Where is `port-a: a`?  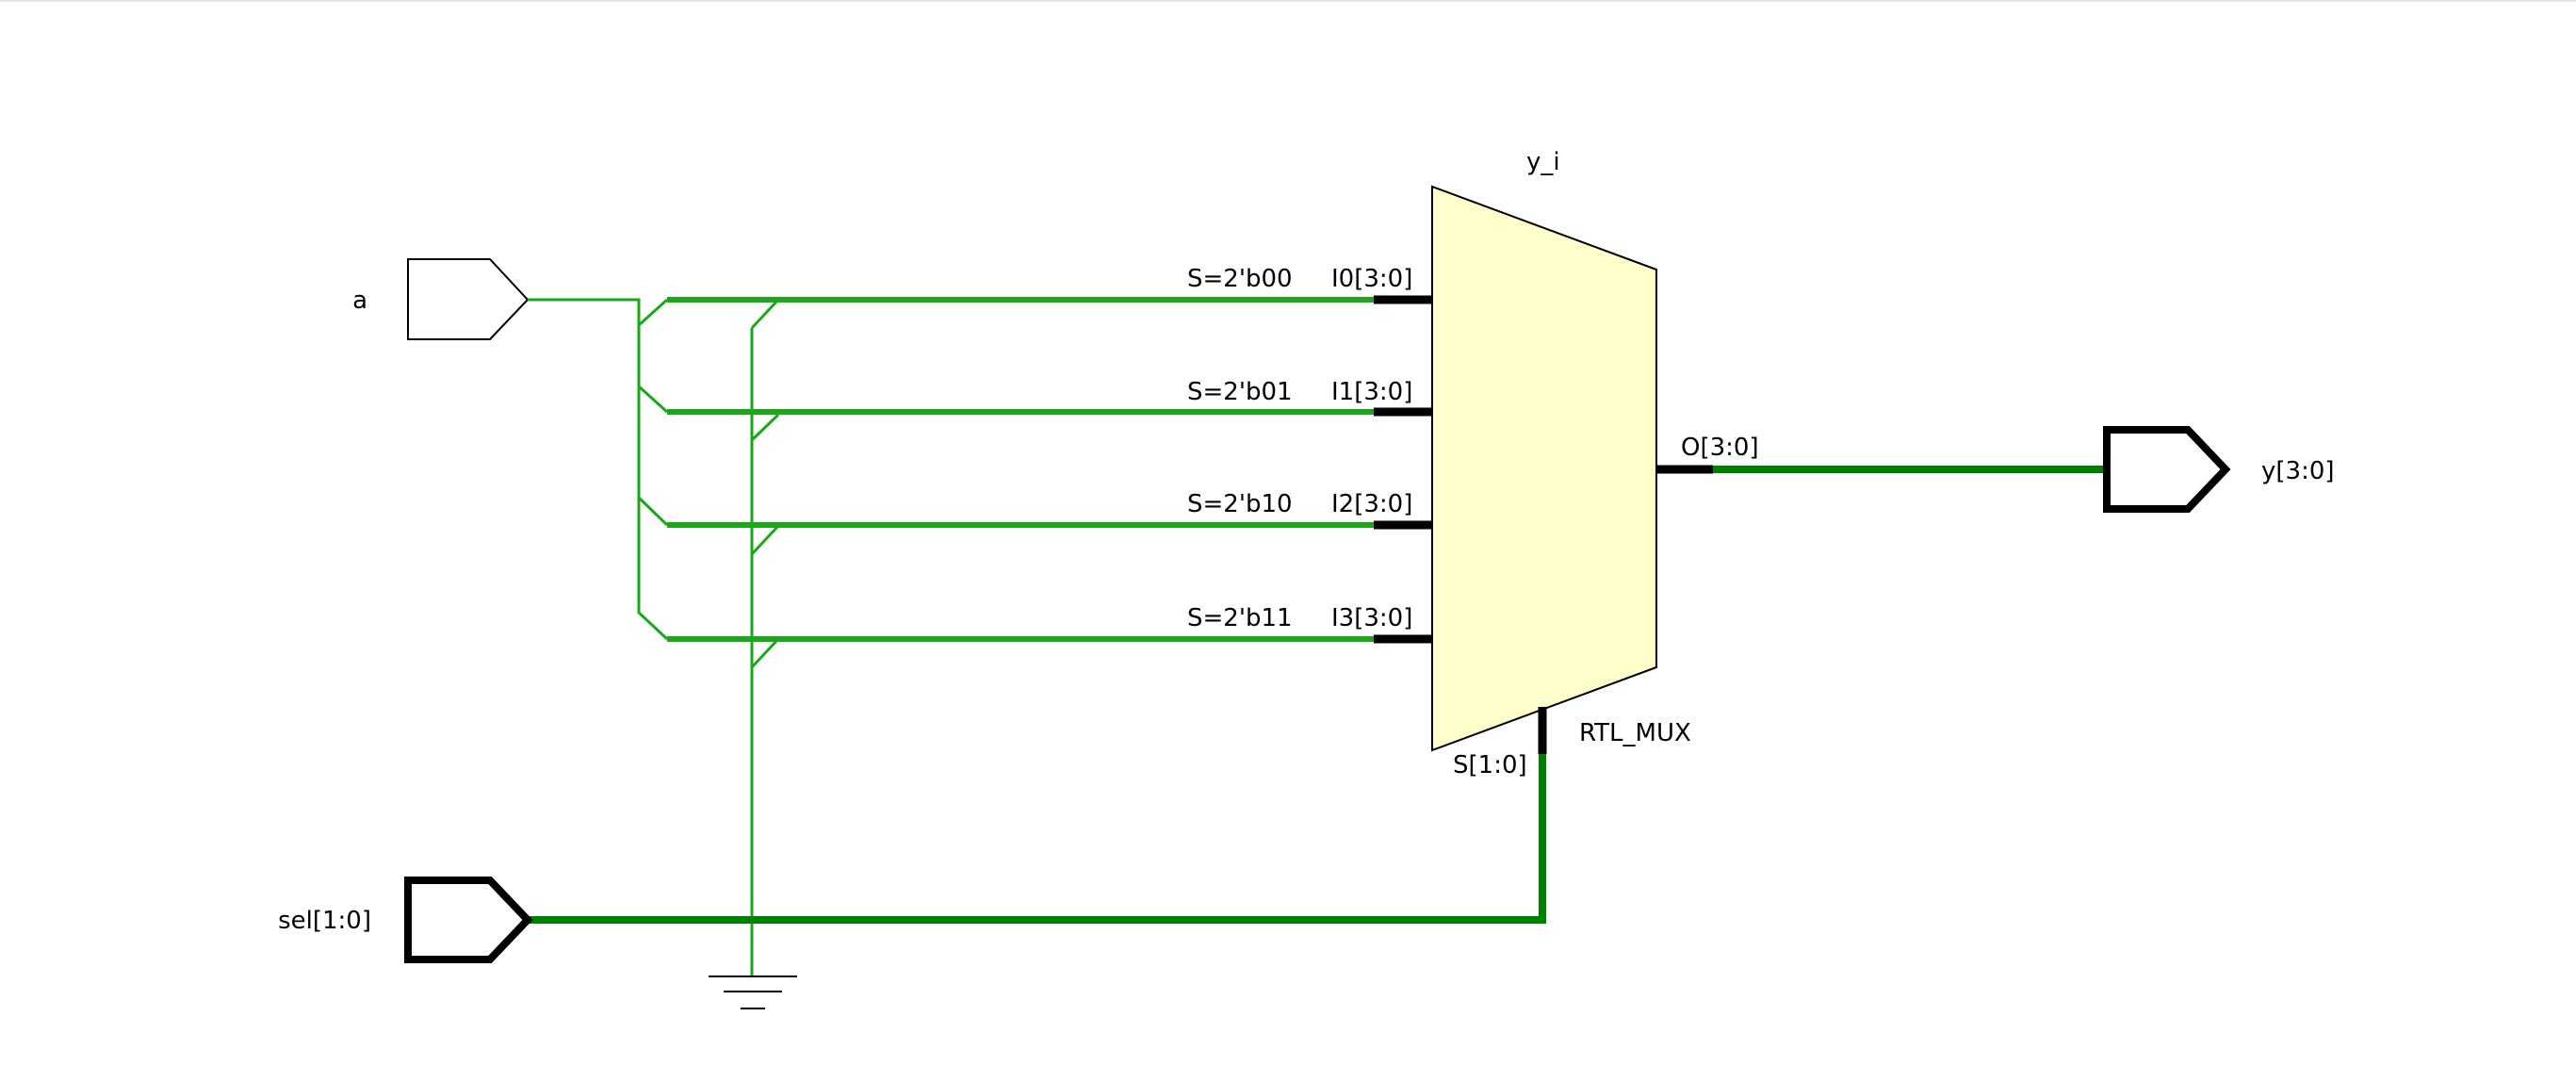 port-a: a is located at coordinates (441, 299).